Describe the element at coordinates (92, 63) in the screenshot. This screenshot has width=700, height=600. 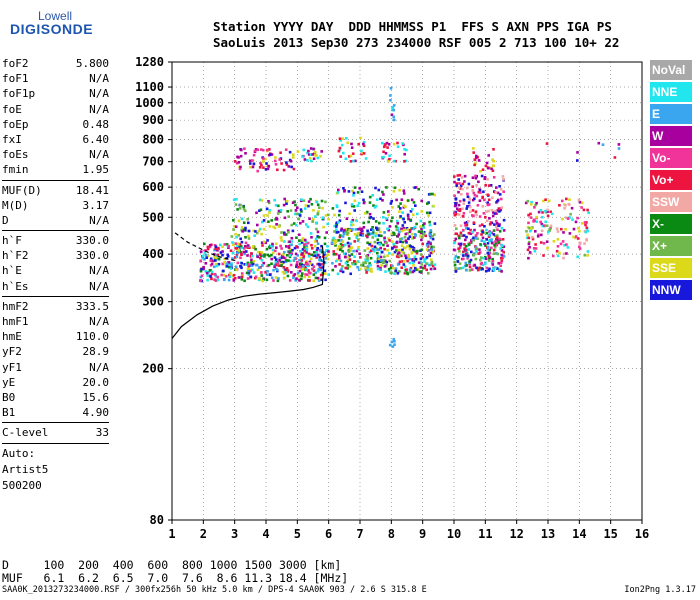
I see `param-value: 5.800` at that location.